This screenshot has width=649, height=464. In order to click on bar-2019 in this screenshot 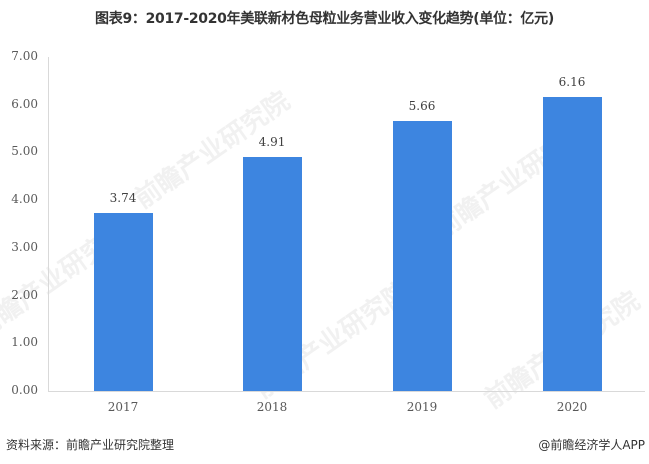, I will do `click(422, 255)`.